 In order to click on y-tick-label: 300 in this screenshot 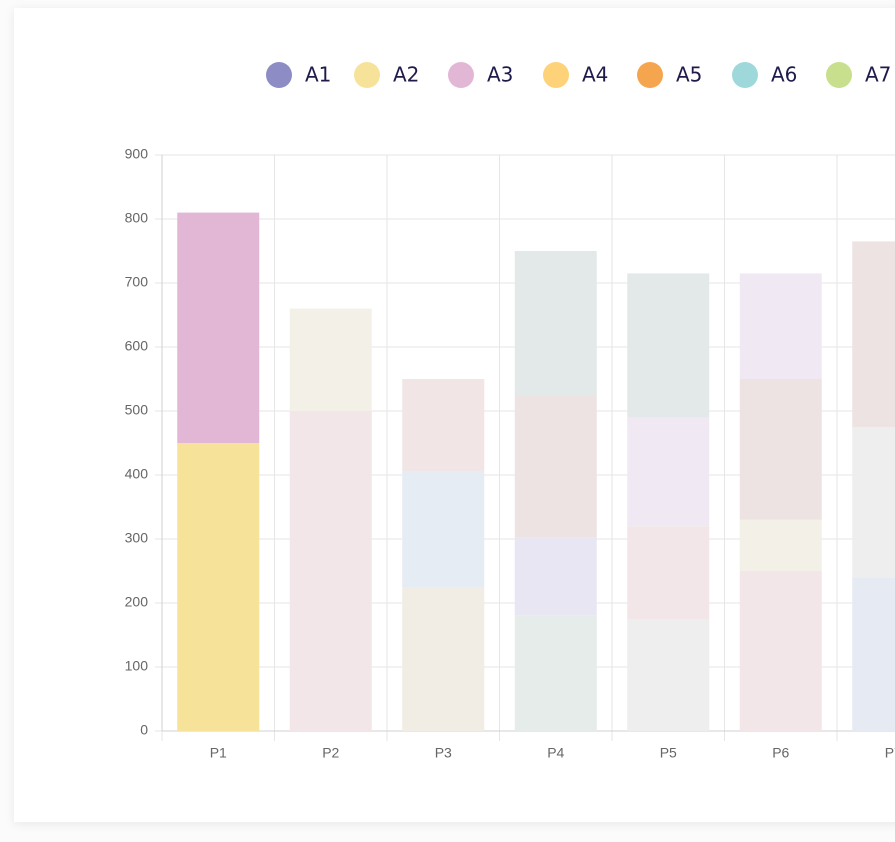, I will do `click(137, 538)`.